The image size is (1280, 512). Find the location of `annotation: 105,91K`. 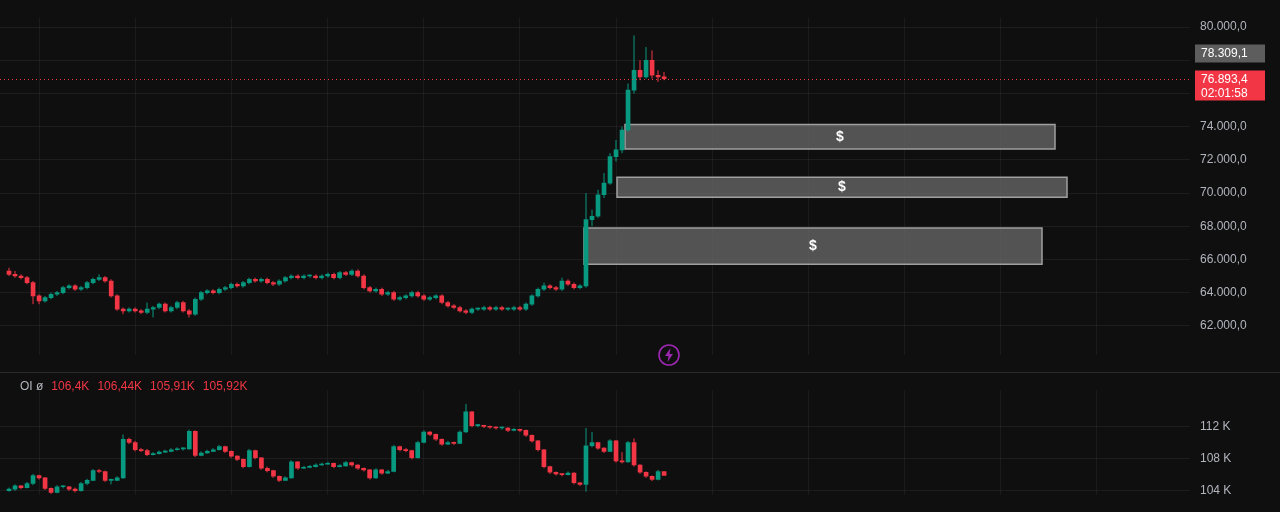

annotation: 105,91K is located at coordinates (172, 386).